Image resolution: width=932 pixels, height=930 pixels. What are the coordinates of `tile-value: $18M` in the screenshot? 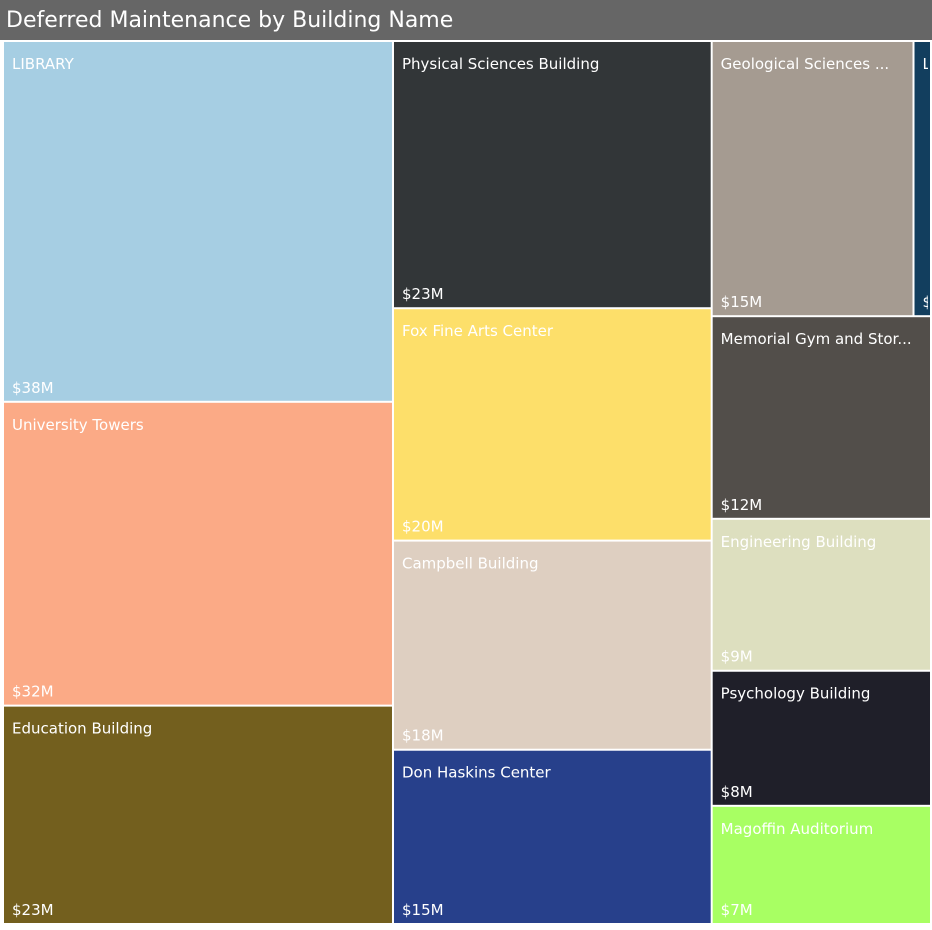 It's located at (423, 736).